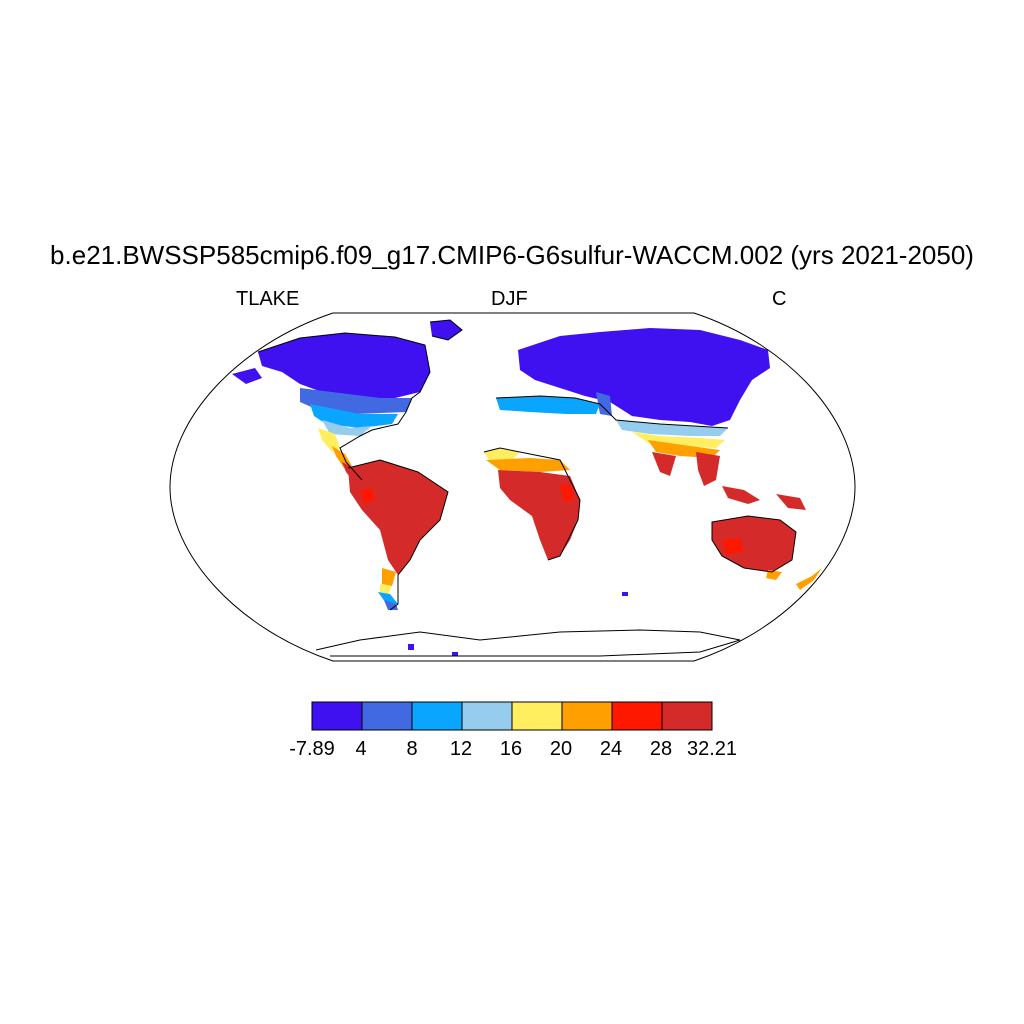 This screenshot has width=1024, height=1024. Describe the element at coordinates (561, 749) in the screenshot. I see `colorbar-tick-label: 20` at that location.